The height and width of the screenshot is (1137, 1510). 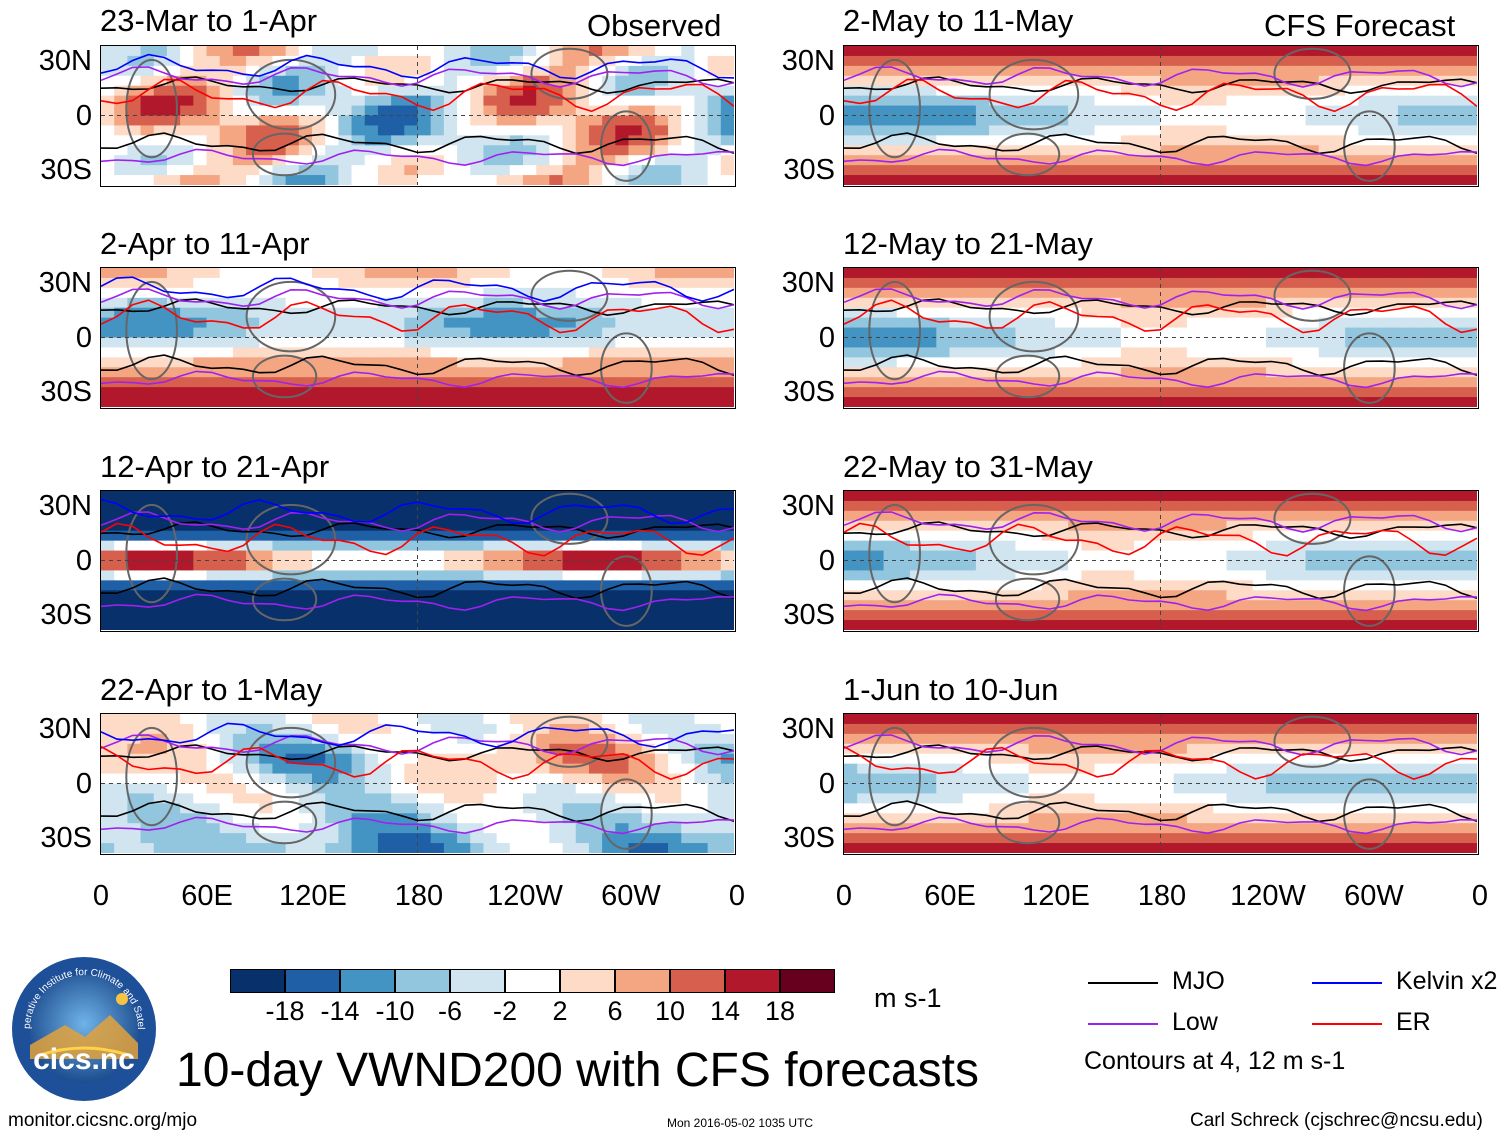 I want to click on logo-wordmark: cics.nc, so click(x=84, y=1059).